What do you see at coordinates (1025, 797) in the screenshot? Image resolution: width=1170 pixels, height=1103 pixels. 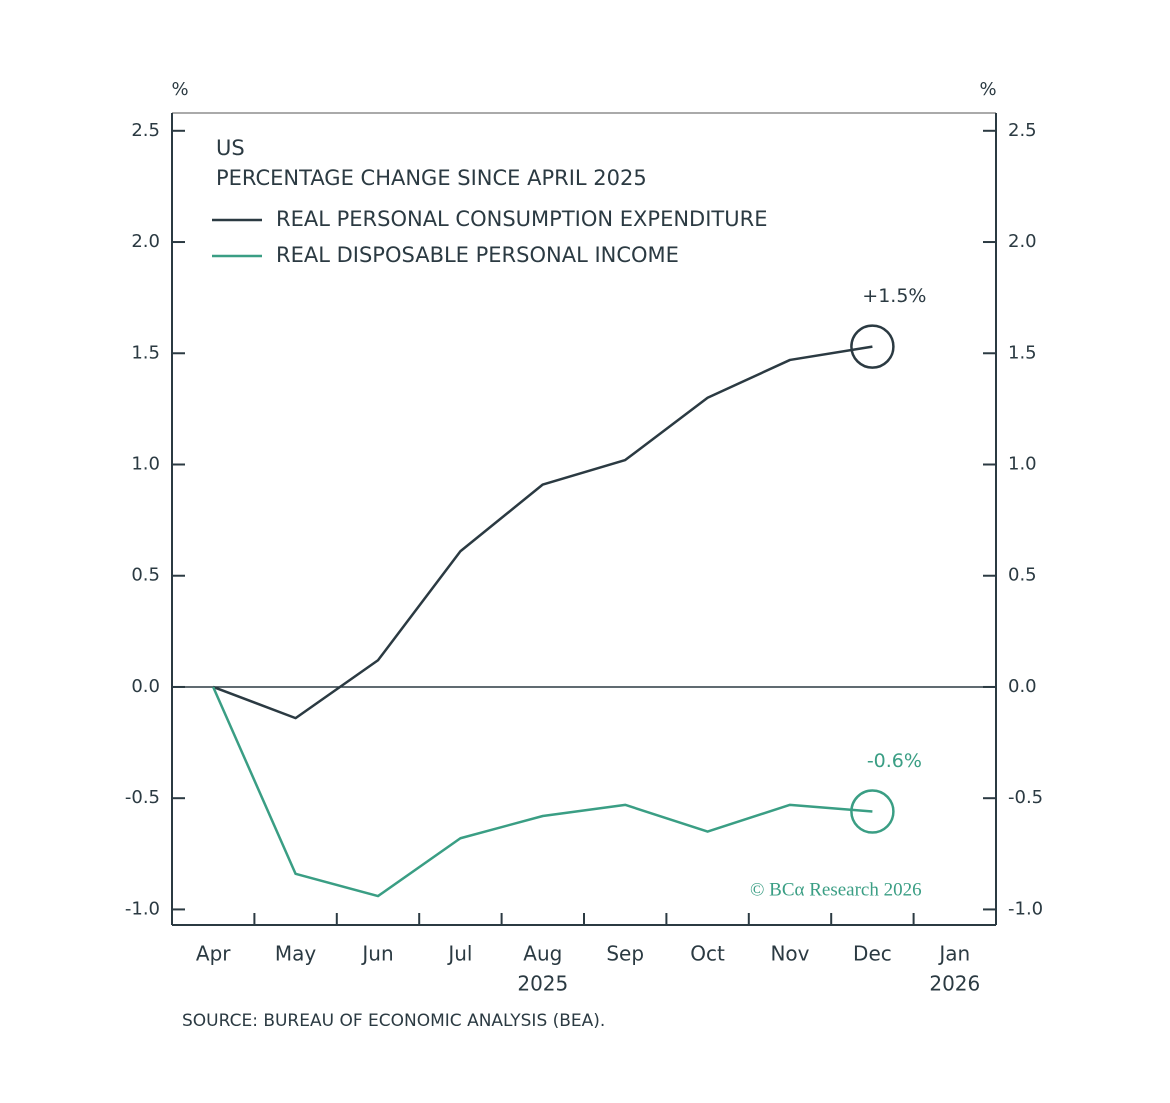 I see `y2-tick-label: -0.5` at bounding box center [1025, 797].